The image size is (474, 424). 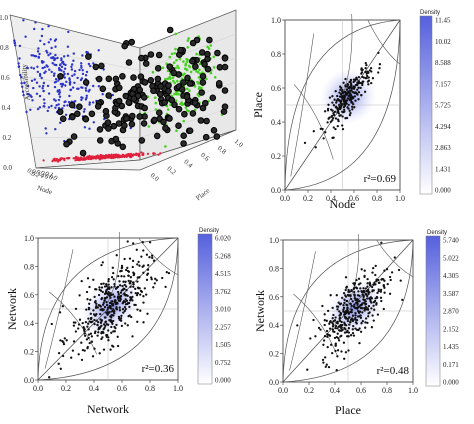 What do you see at coordinates (343, 204) in the screenshot?
I see `x-axis-label: Node` at bounding box center [343, 204].